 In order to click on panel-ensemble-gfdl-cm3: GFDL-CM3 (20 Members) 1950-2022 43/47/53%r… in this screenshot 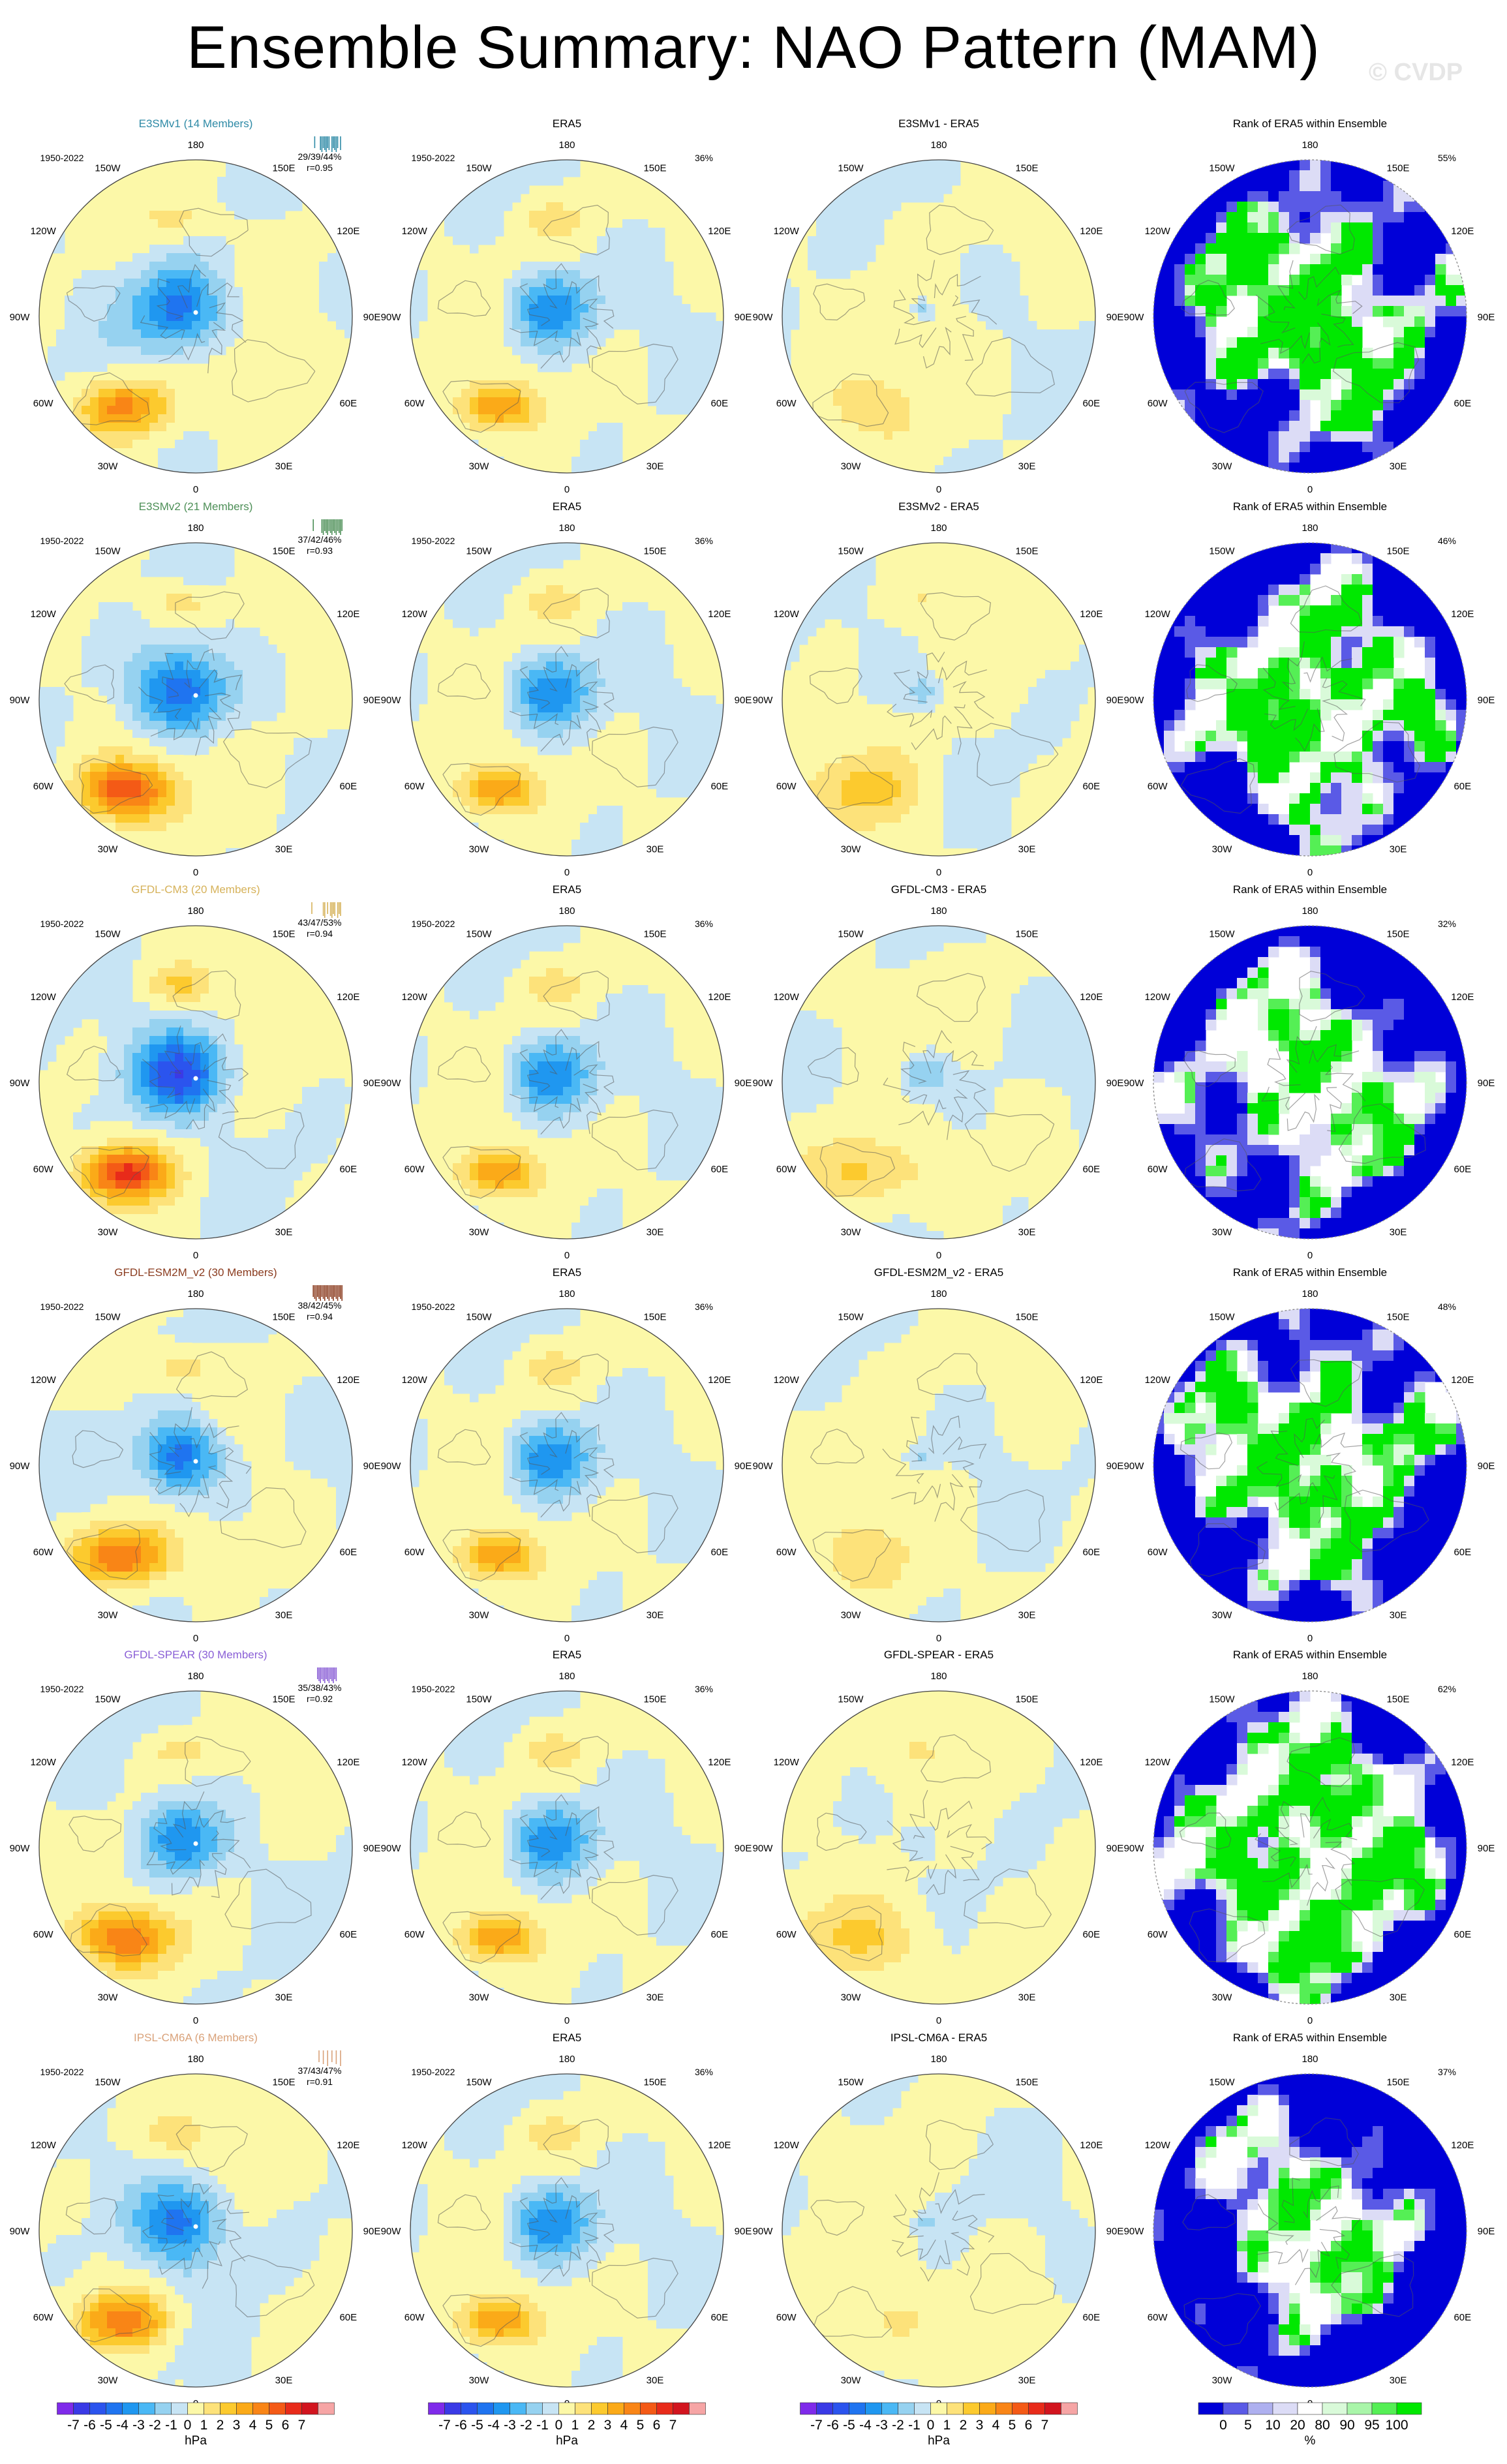, I will do `click(195, 1072)`.